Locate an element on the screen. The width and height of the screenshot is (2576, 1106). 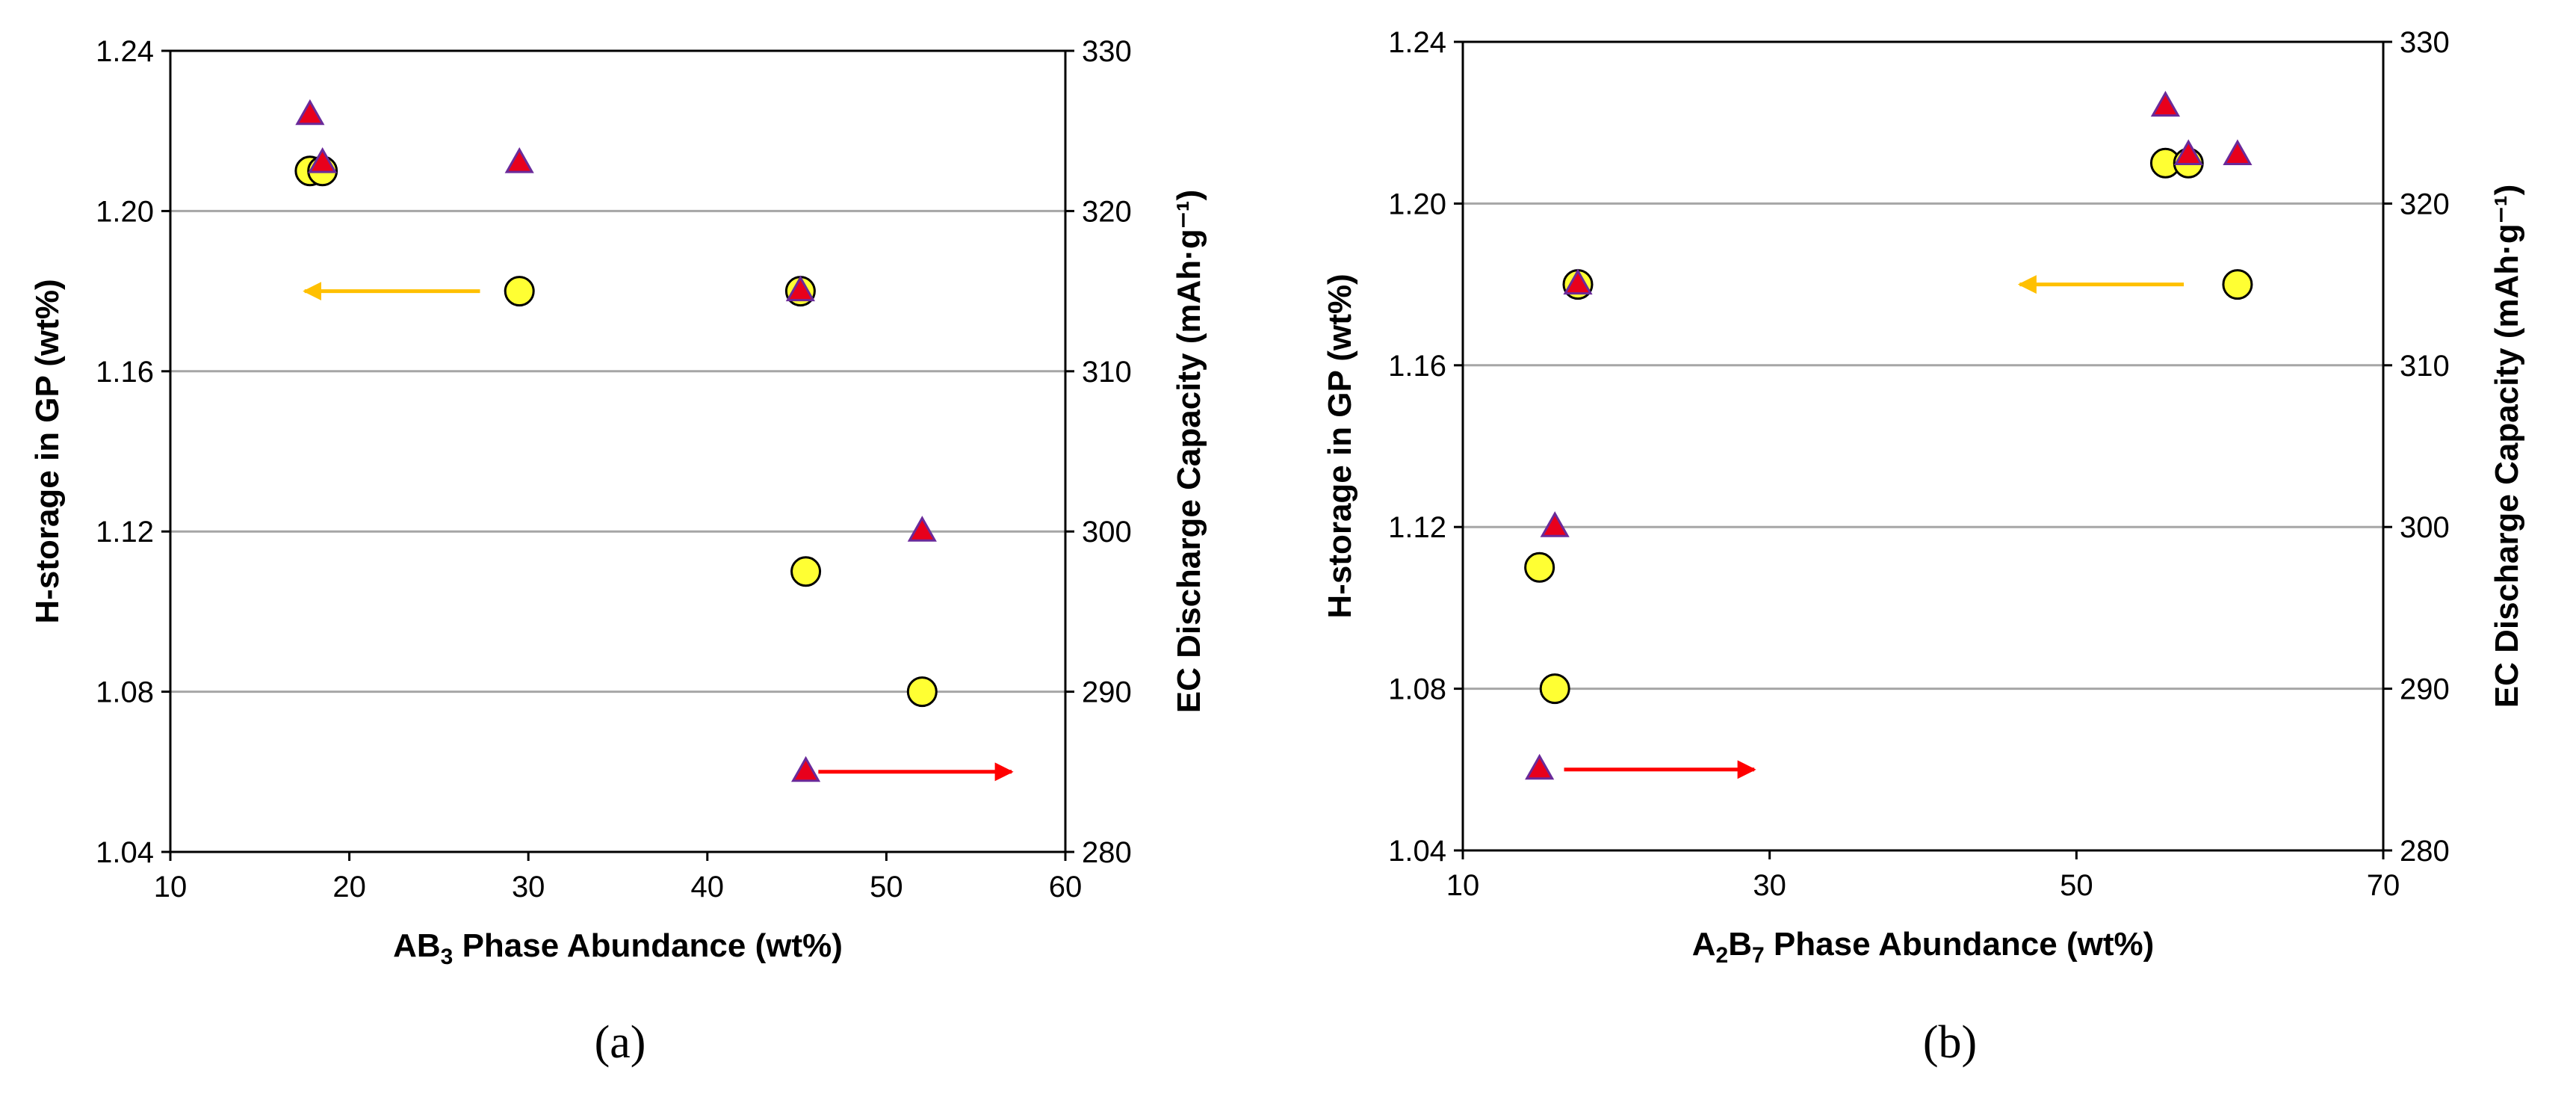
x-axis-label-part: AB is located at coordinates (417, 946).